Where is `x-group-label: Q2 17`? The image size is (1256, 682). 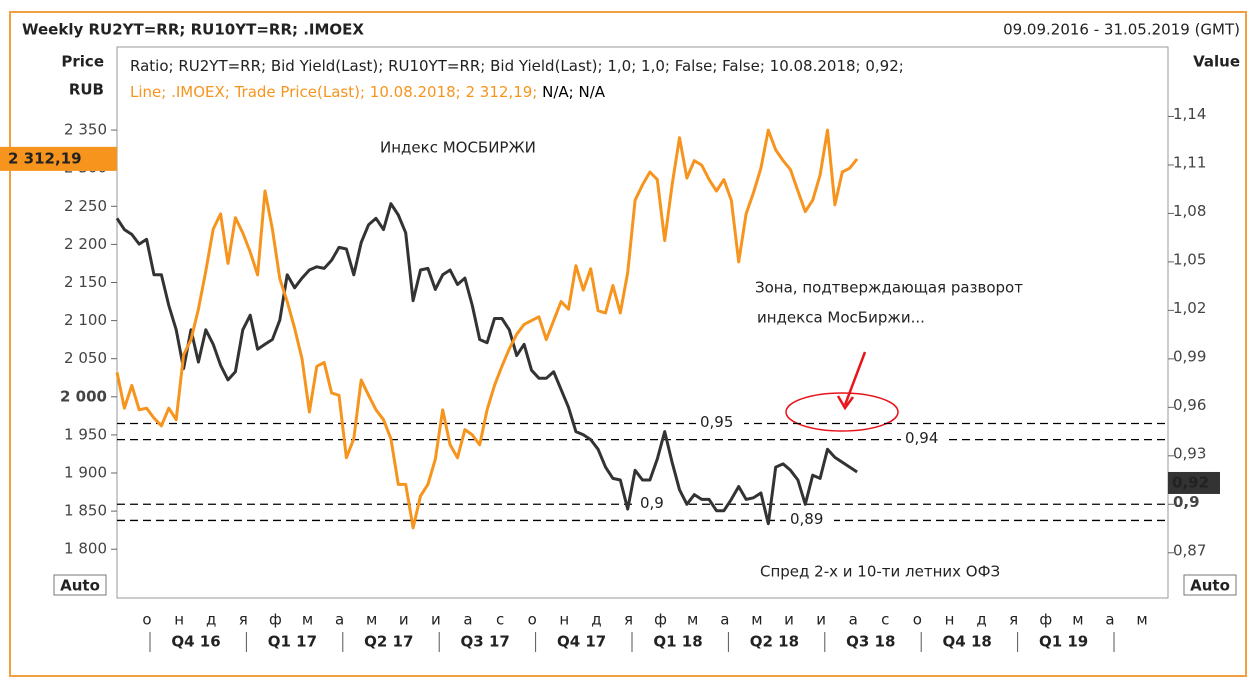 x-group-label: Q2 17 is located at coordinates (388, 642).